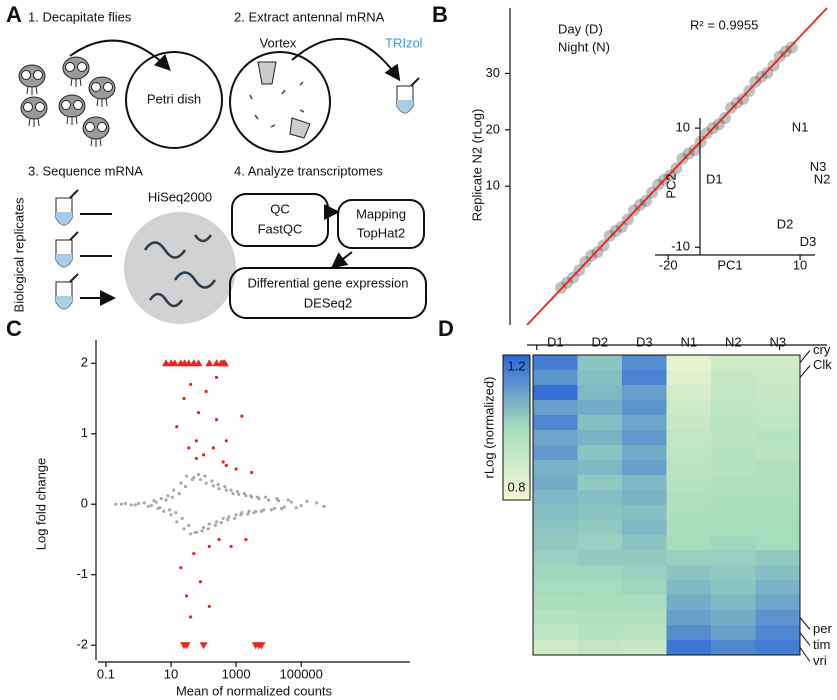 The height and width of the screenshot is (700, 837). Describe the element at coordinates (328, 302) in the screenshot. I see `box-label: DESeq2` at that location.